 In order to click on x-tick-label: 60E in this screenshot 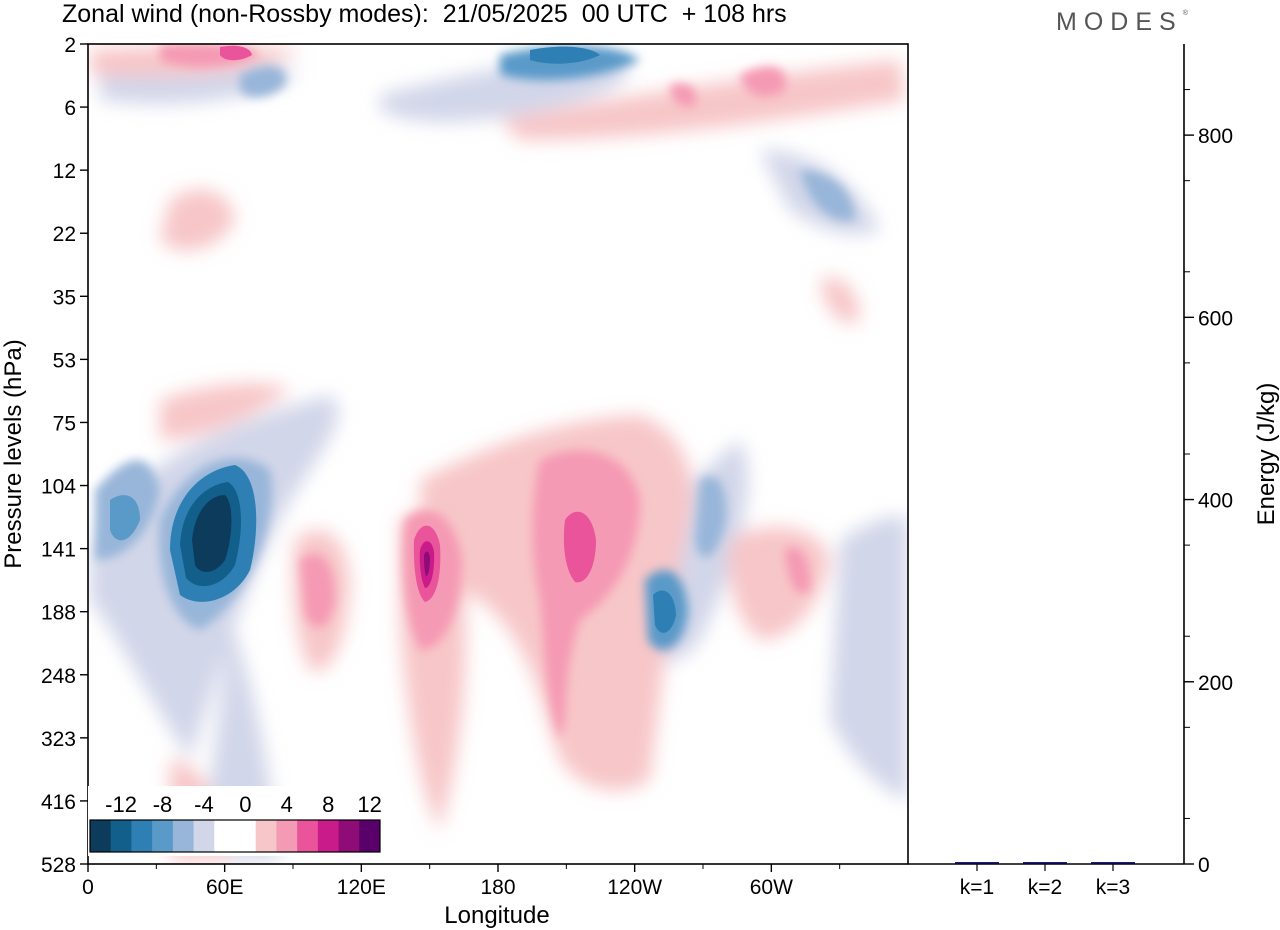, I will do `click(224, 887)`.